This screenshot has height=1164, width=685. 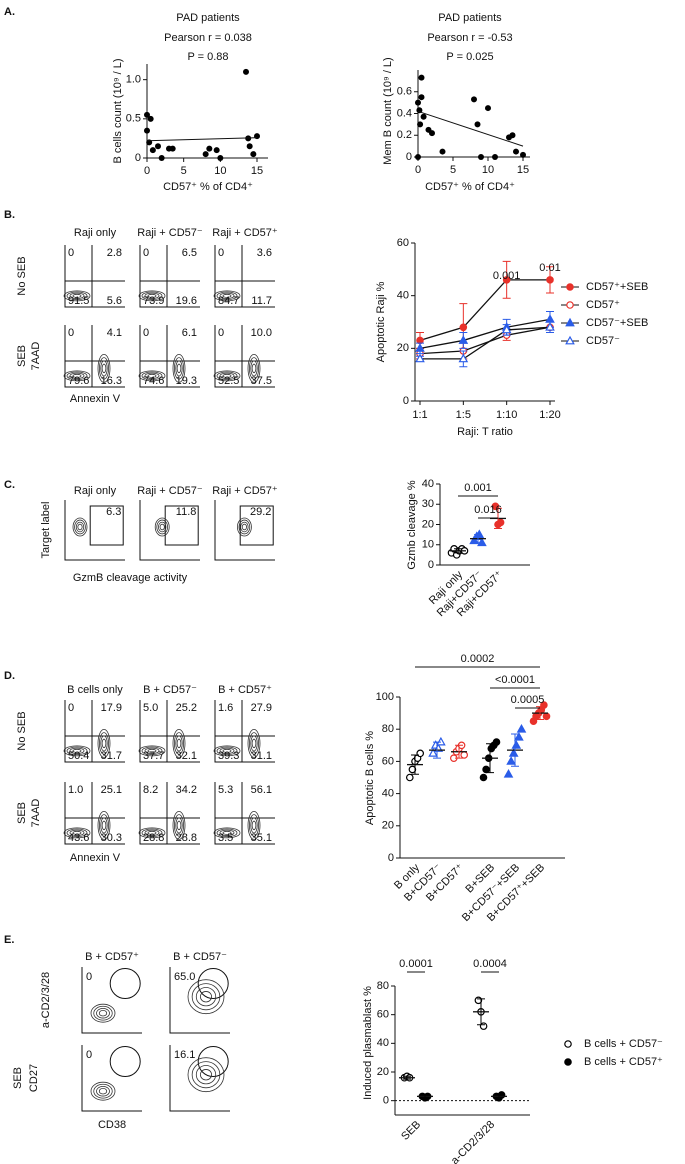 I want to click on quadrant-value: 2.8, so click(x=114, y=253).